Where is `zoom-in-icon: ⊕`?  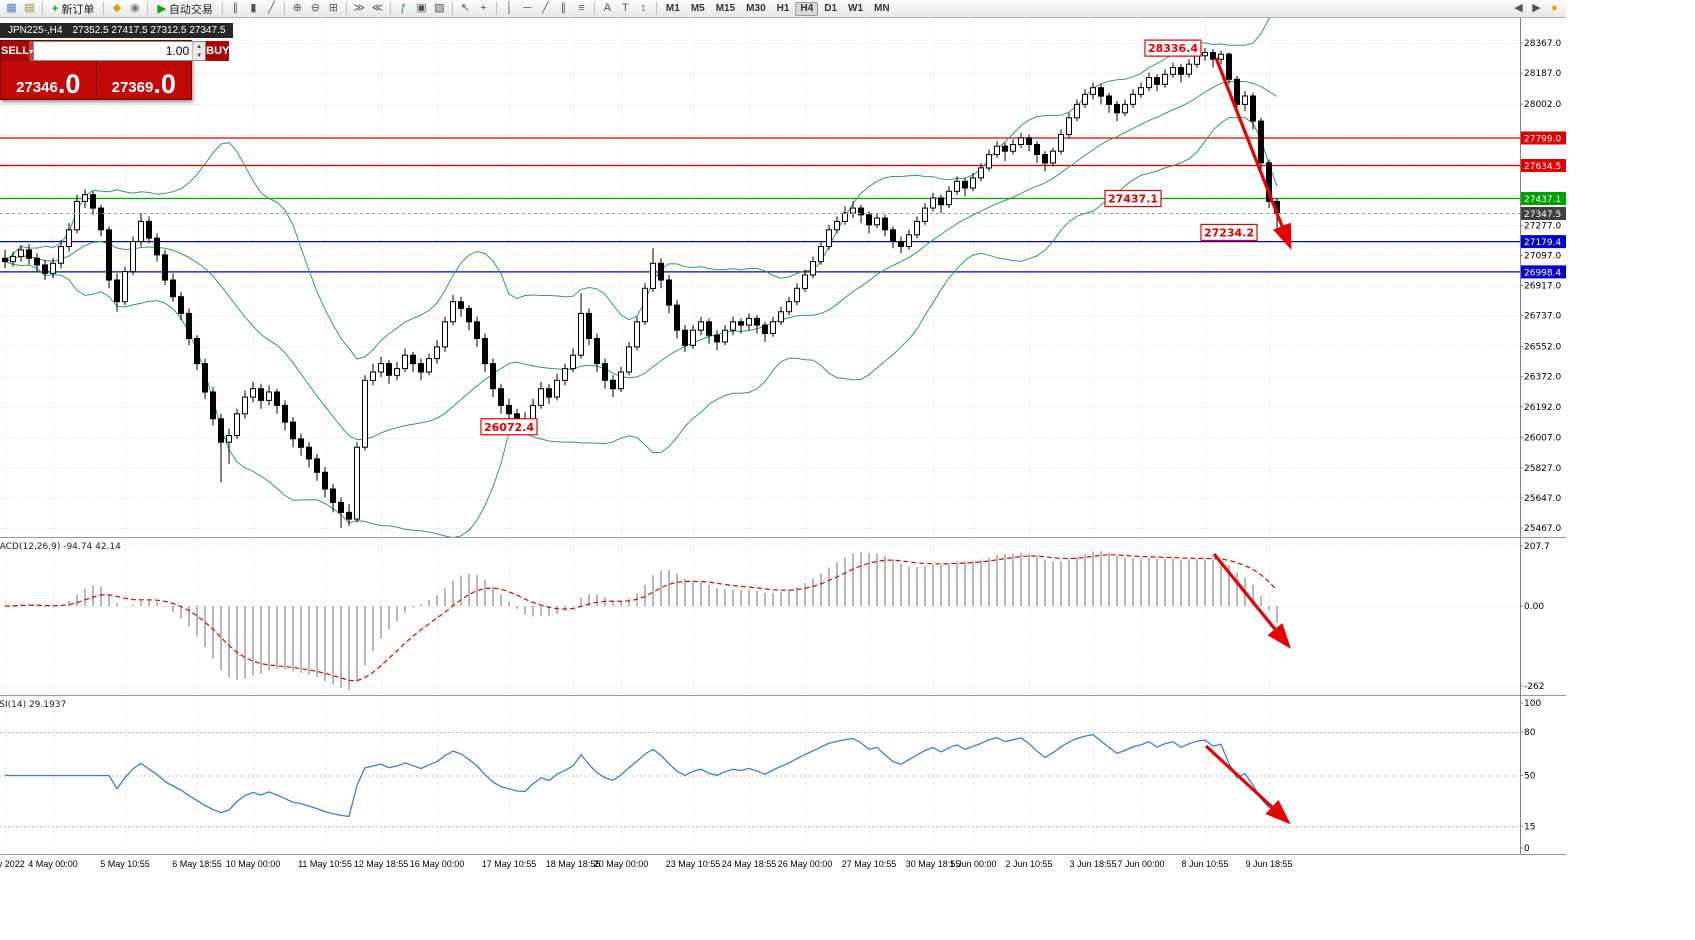
zoom-in-icon: ⊕ is located at coordinates (297, 8).